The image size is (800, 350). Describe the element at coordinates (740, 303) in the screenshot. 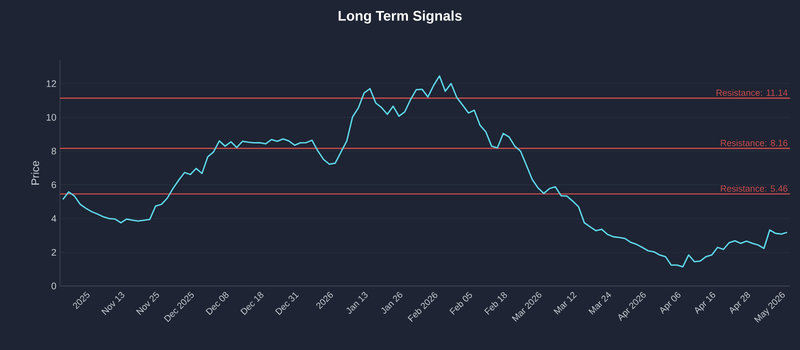

I see `x-tick-label: Apr 28` at that location.